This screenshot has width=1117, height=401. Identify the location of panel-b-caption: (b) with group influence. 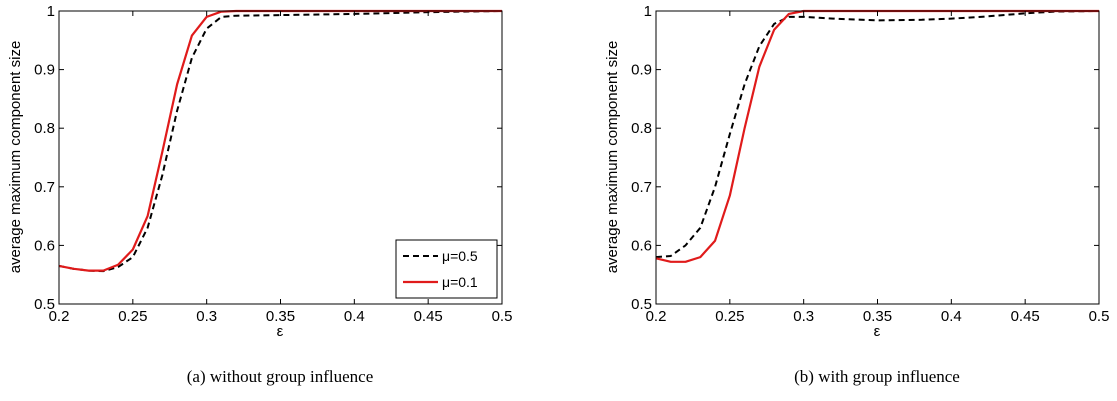
(877, 376).